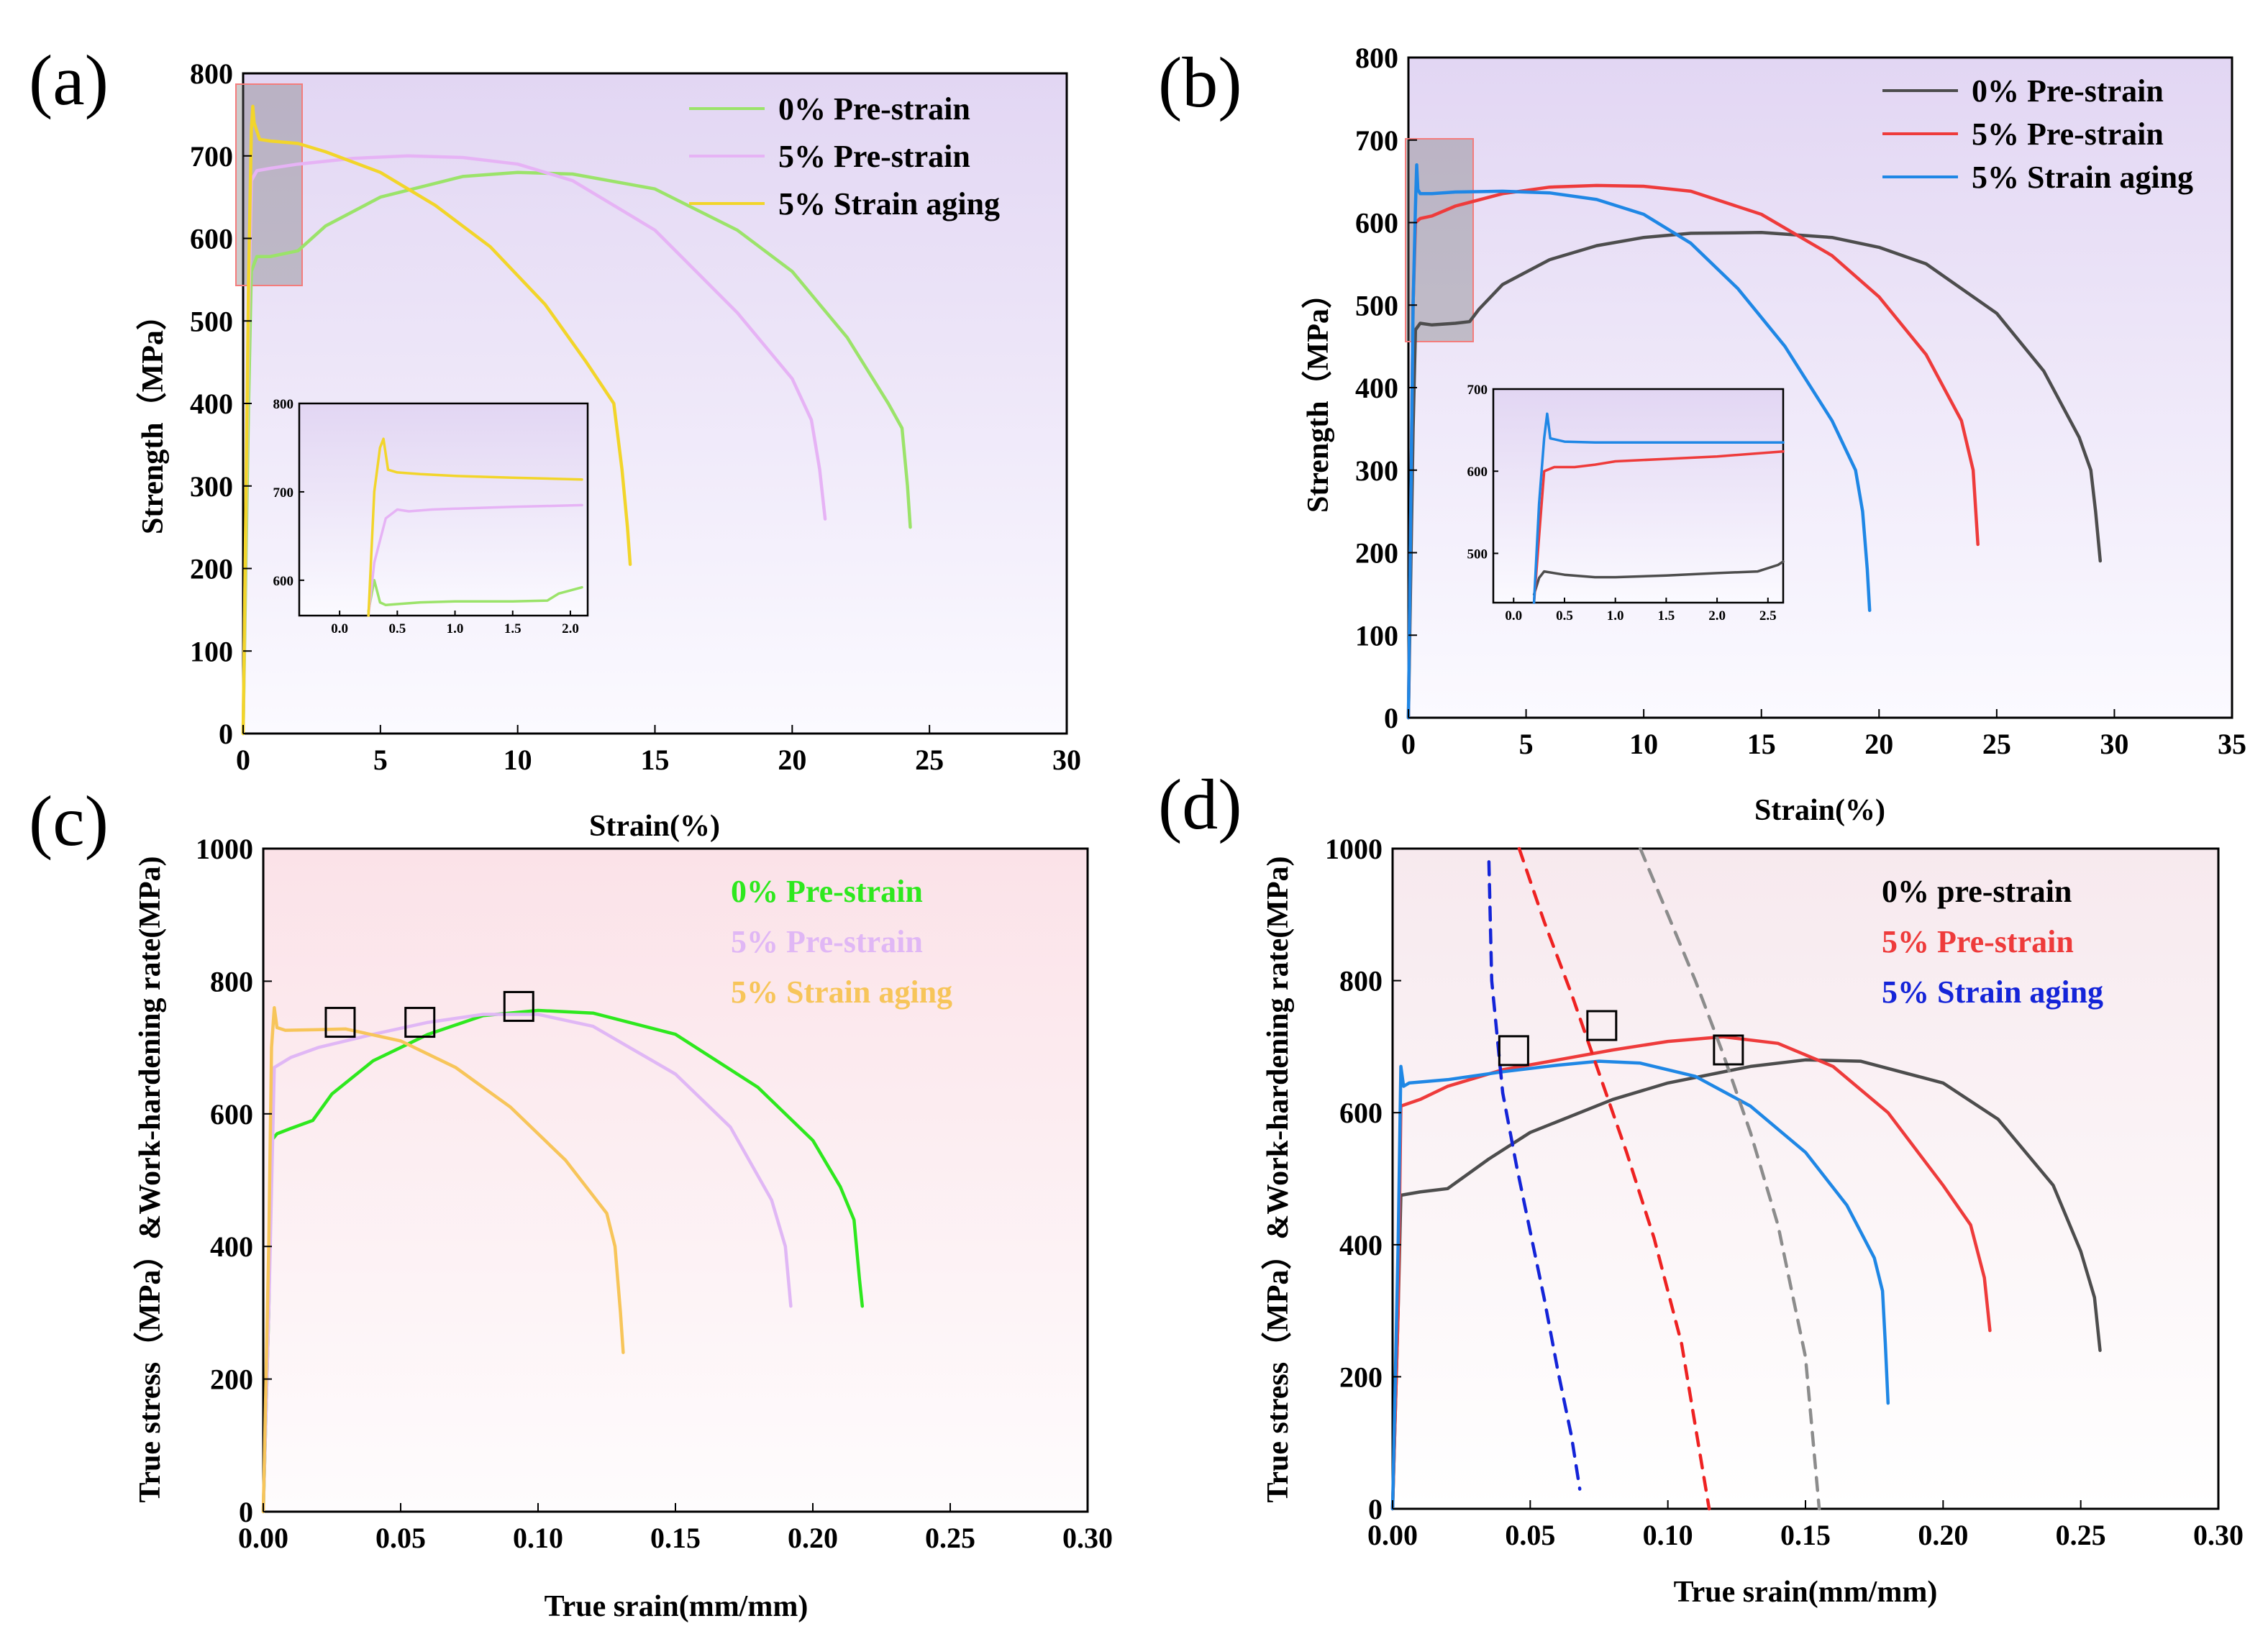  Describe the element at coordinates (1361, 981) in the screenshot. I see `d-ytick-label-4: 800` at that location.